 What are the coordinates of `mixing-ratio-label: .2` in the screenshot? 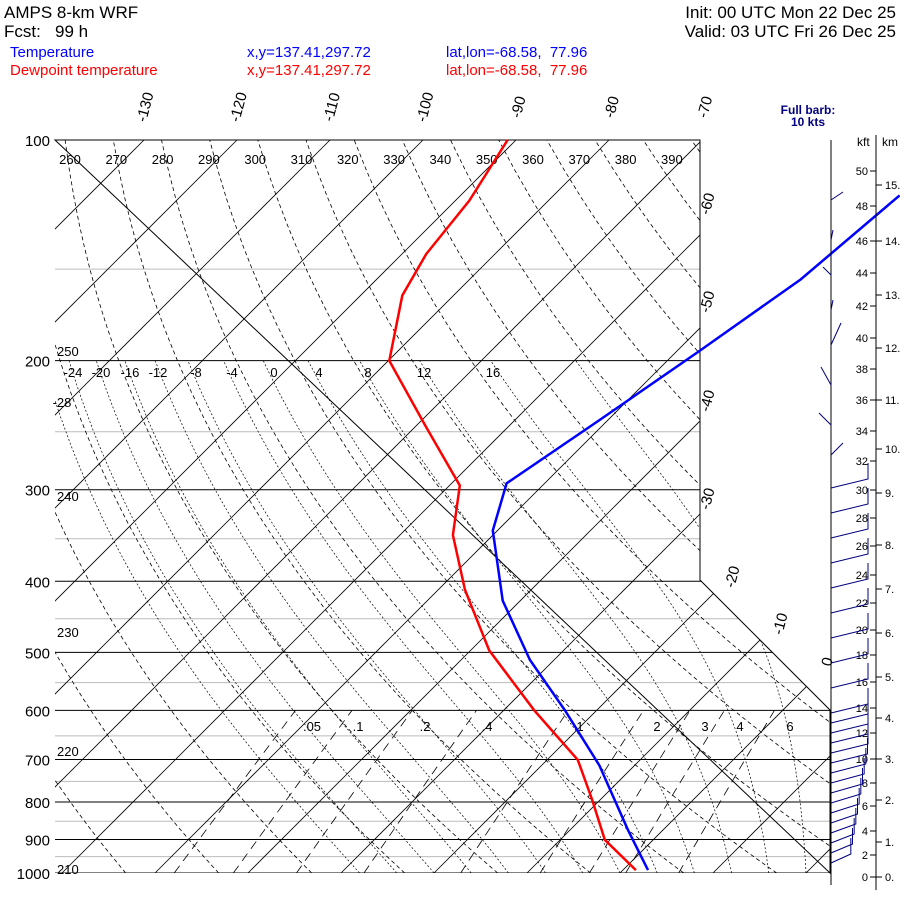 It's located at (425, 726).